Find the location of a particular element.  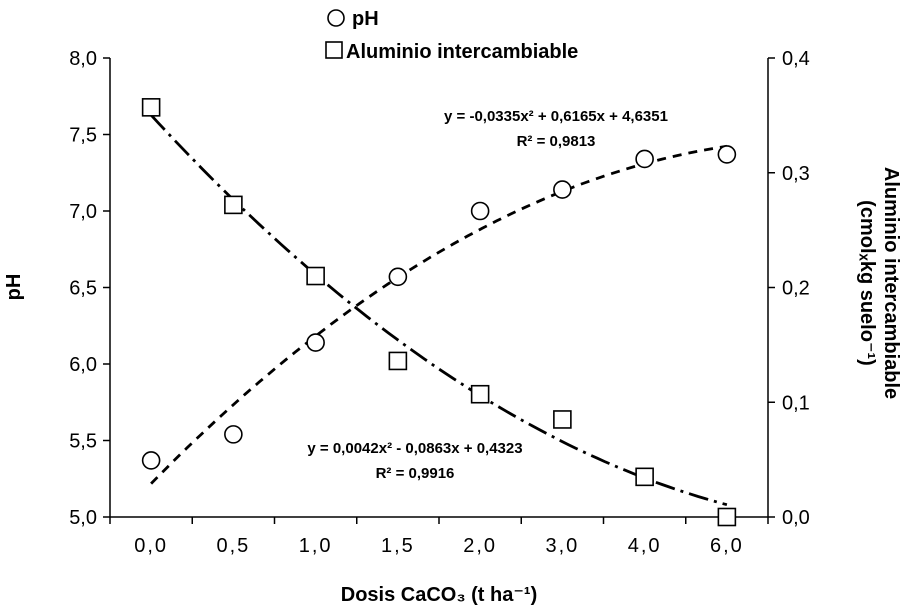

legend-ph-marker is located at coordinates (336, 18).